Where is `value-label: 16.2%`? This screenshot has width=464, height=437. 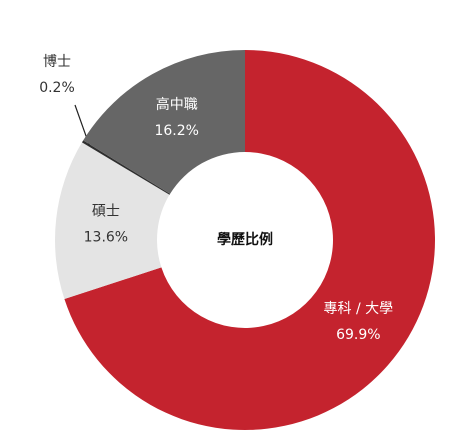
value-label: 16.2% is located at coordinates (176, 131).